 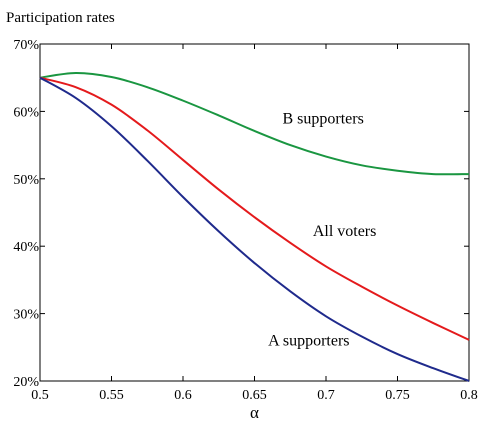 What do you see at coordinates (26, 45) in the screenshot?
I see `y-tick-label: 70%` at bounding box center [26, 45].